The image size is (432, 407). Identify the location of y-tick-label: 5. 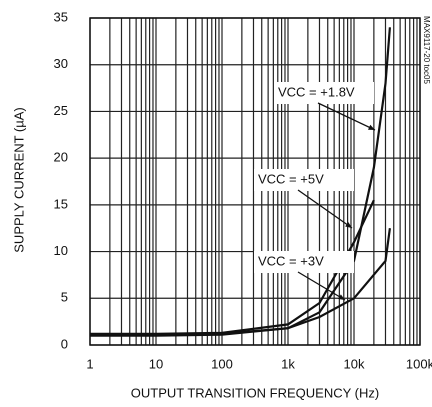
(64, 297).